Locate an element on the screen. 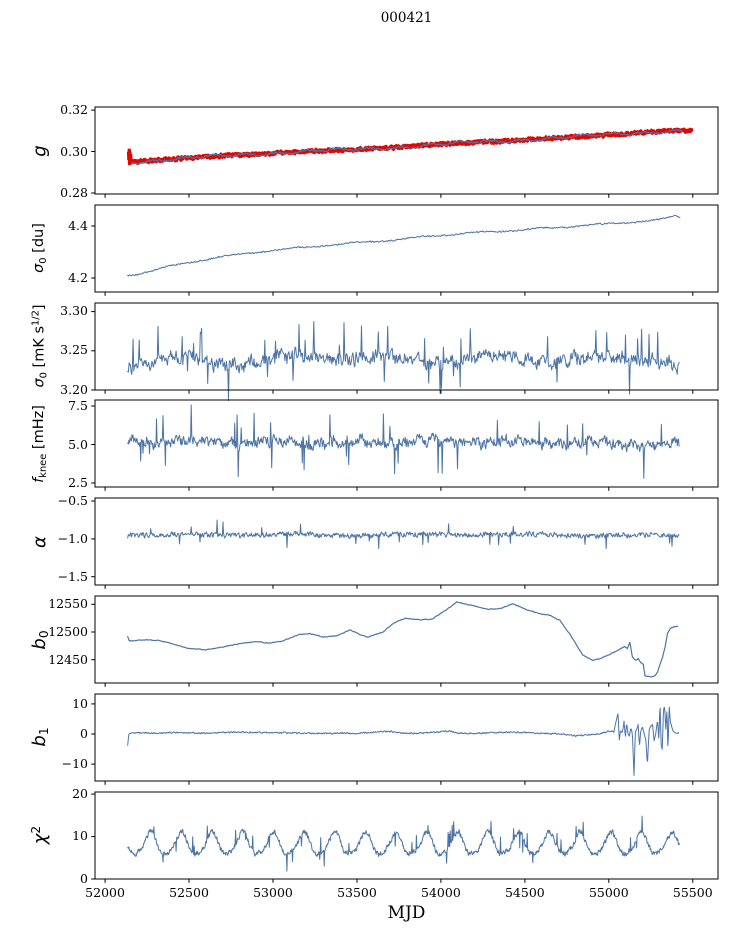  y-axis-label-b0: b0 is located at coordinates (40, 639).